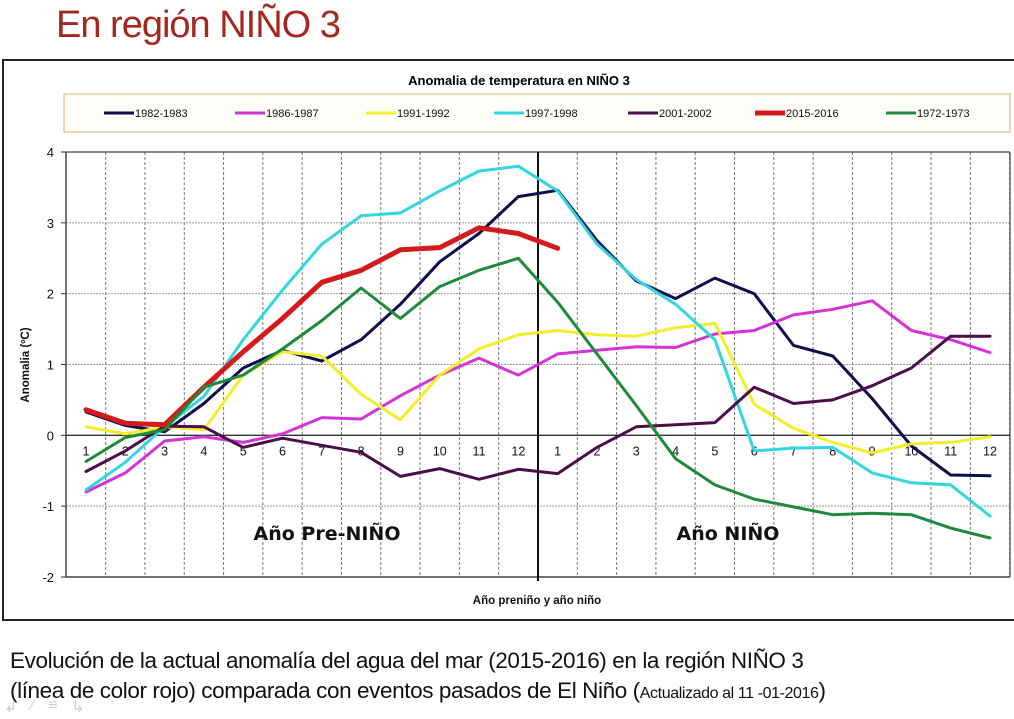 Image resolution: width=1014 pixels, height=719 pixels. What do you see at coordinates (812, 114) in the screenshot?
I see `legend-label: 2015-2016` at bounding box center [812, 114].